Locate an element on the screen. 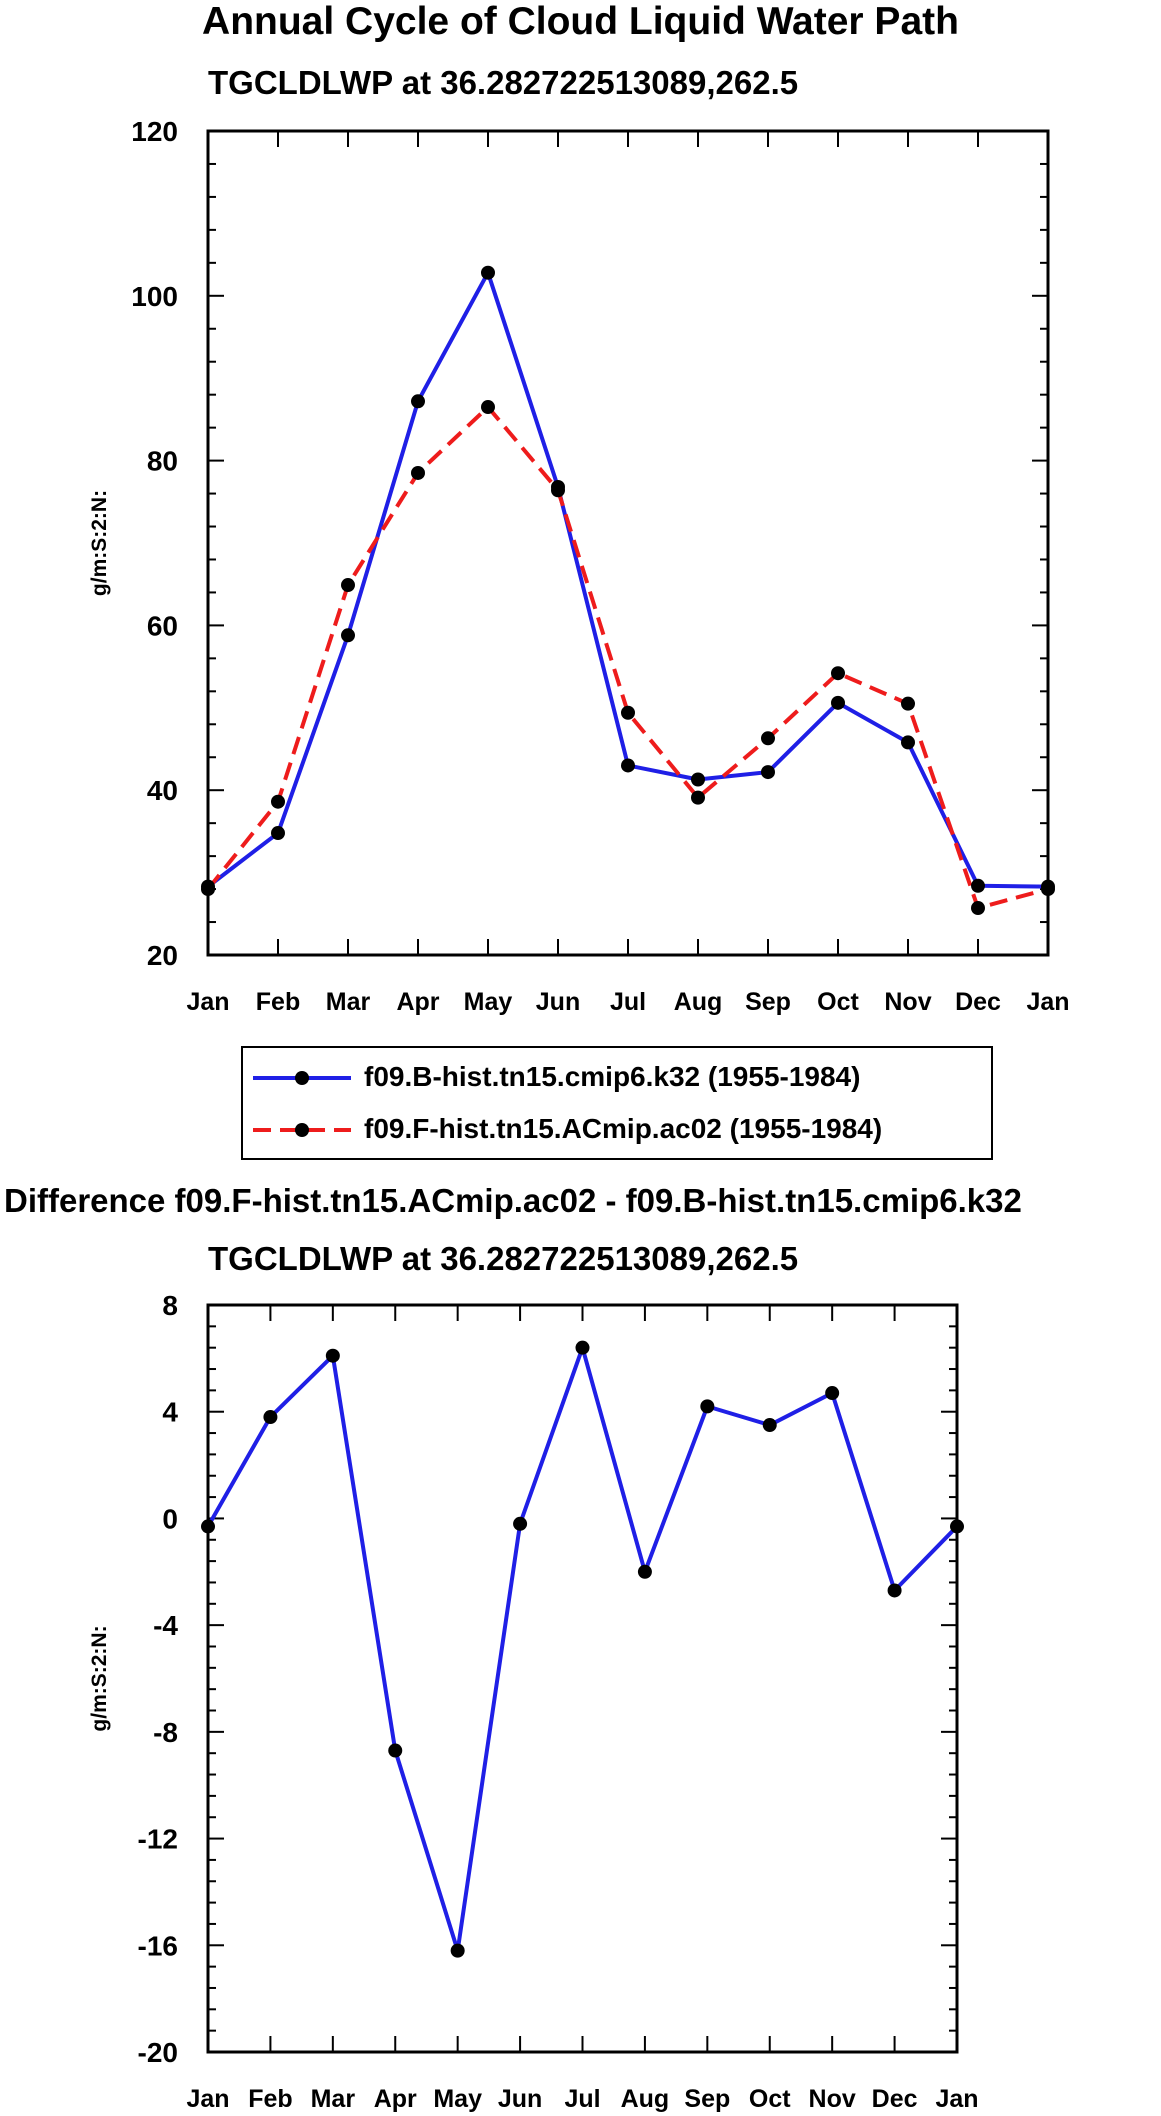 This screenshot has height=2116, width=1161. chart2-xtick-label: Sep is located at coordinates (707, 2099).